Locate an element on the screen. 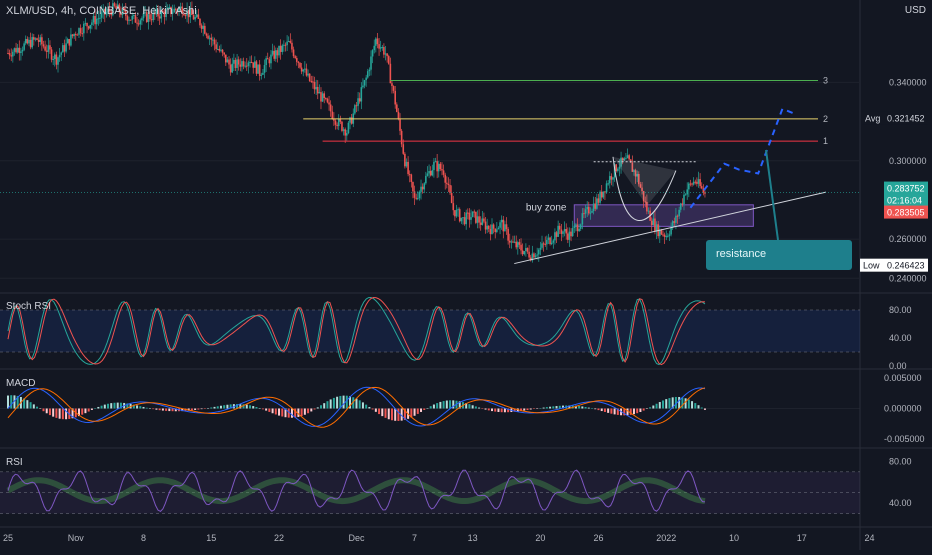  macd-tick: 0.005000 is located at coordinates (903, 378).